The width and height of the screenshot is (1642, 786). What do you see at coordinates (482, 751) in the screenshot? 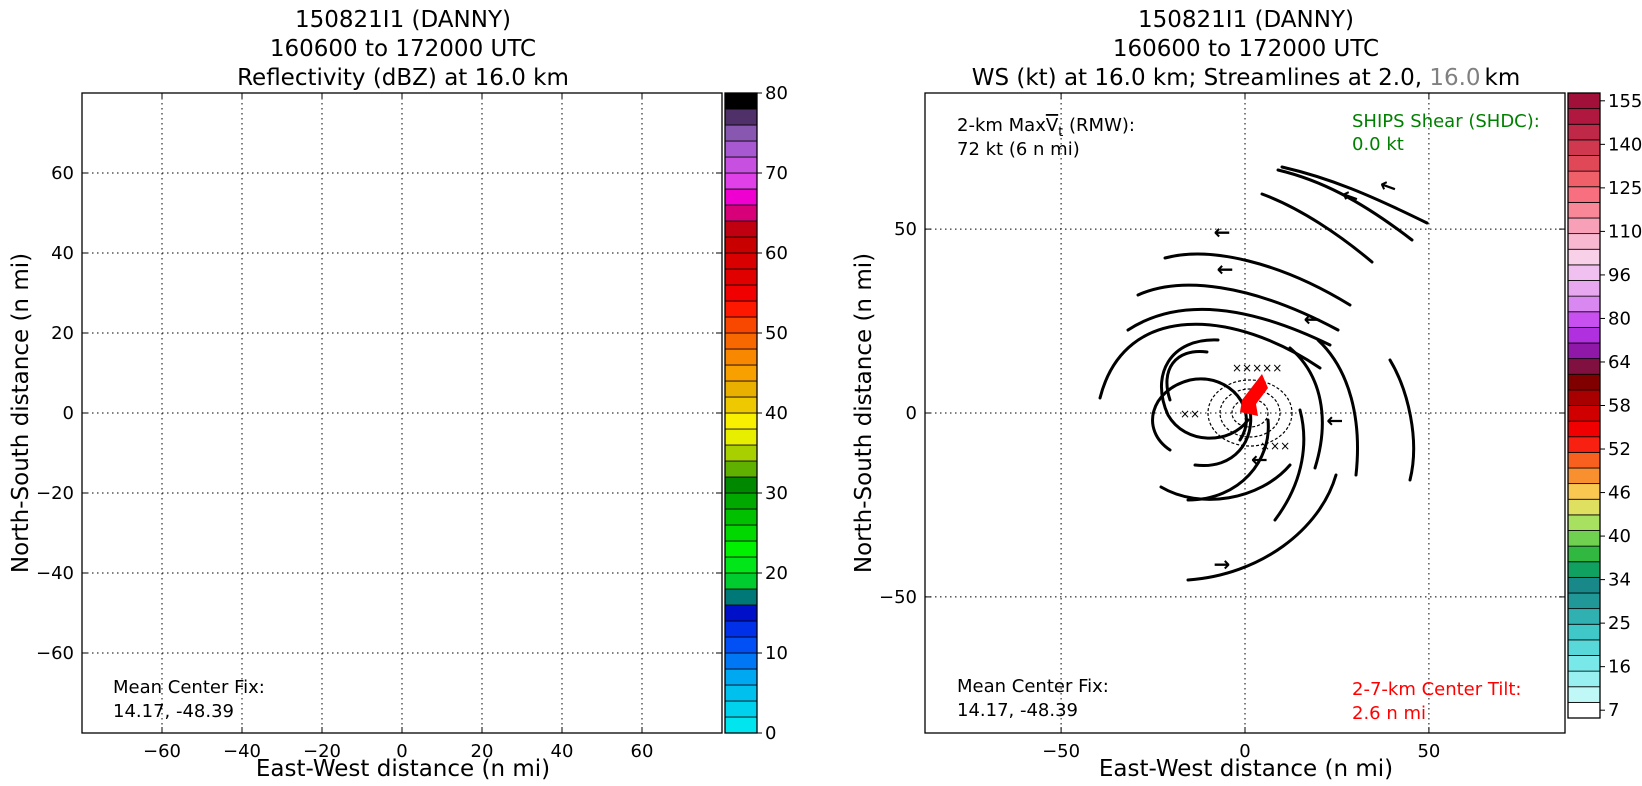
I see `left-x-tick-label: 20` at bounding box center [482, 751].